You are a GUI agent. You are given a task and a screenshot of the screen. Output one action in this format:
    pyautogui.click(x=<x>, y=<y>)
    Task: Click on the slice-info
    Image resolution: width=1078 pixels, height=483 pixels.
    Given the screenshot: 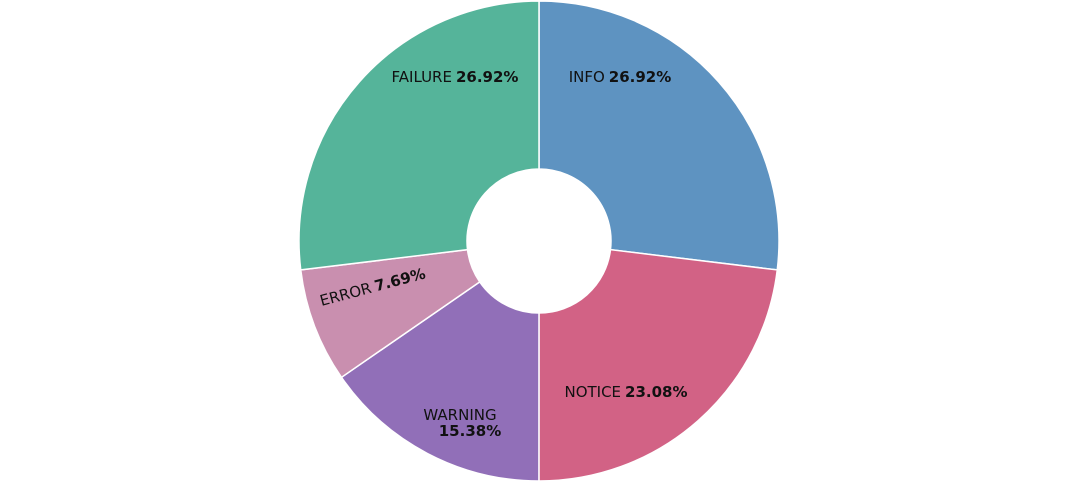 What is the action you would take?
    pyautogui.click(x=659, y=135)
    